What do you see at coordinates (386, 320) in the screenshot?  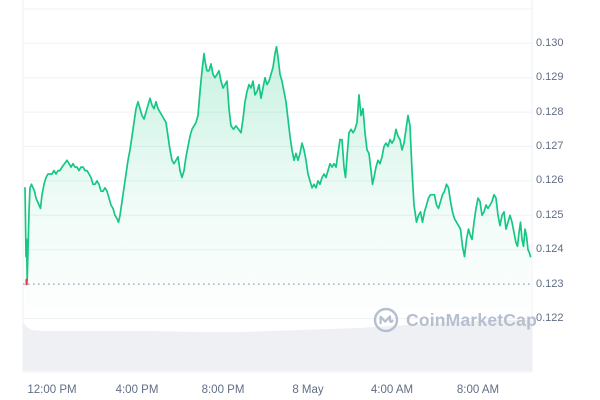 I see `coinmarketcap-logo-icon` at bounding box center [386, 320].